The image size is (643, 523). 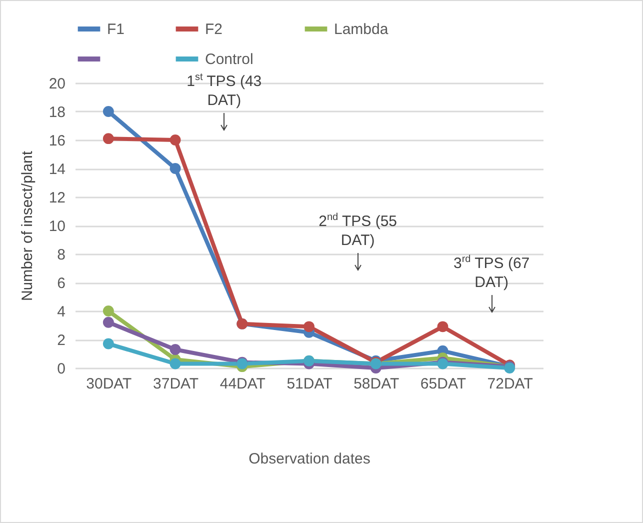 I want to click on y-tick-label: 12, so click(x=57, y=198).